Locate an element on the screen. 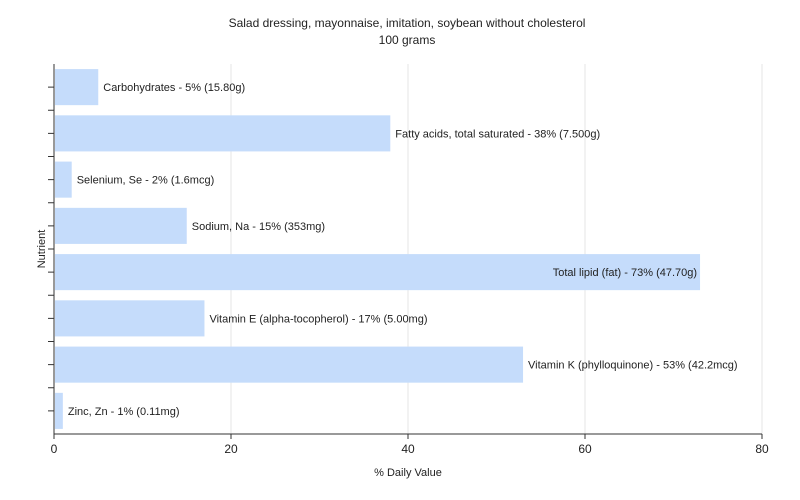 This screenshot has height=500, width=800. x-ticks: 0 20 40 60 80 is located at coordinates (410, 445).